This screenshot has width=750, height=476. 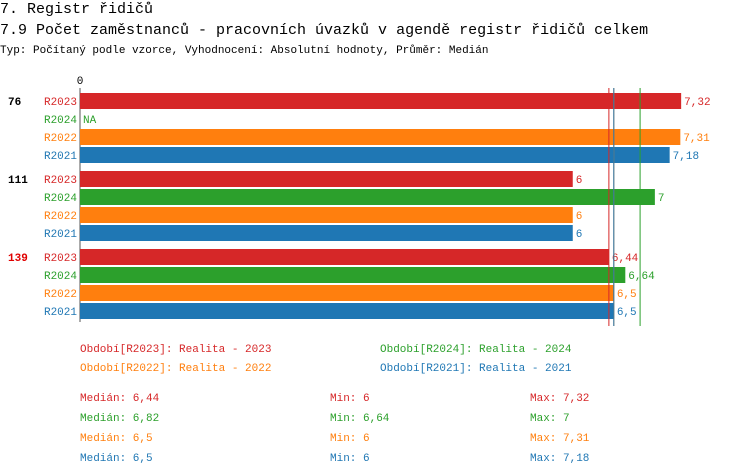 I want to click on group-label: 139, so click(x=18, y=259).